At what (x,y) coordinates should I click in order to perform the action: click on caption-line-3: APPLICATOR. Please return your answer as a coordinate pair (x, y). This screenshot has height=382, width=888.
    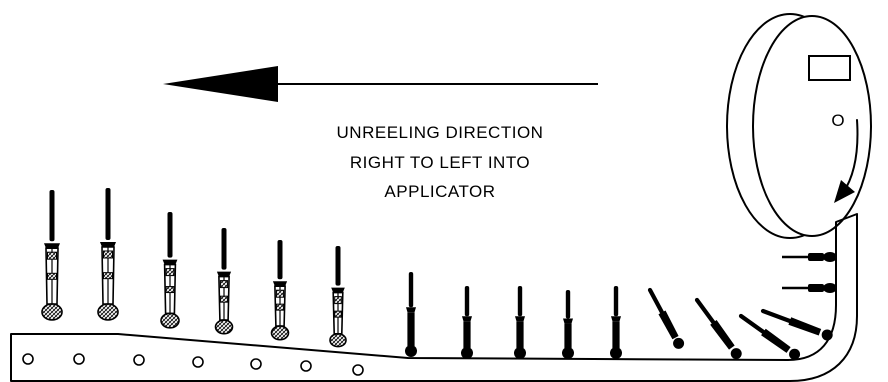
    Looking at the image, I should click on (439, 191).